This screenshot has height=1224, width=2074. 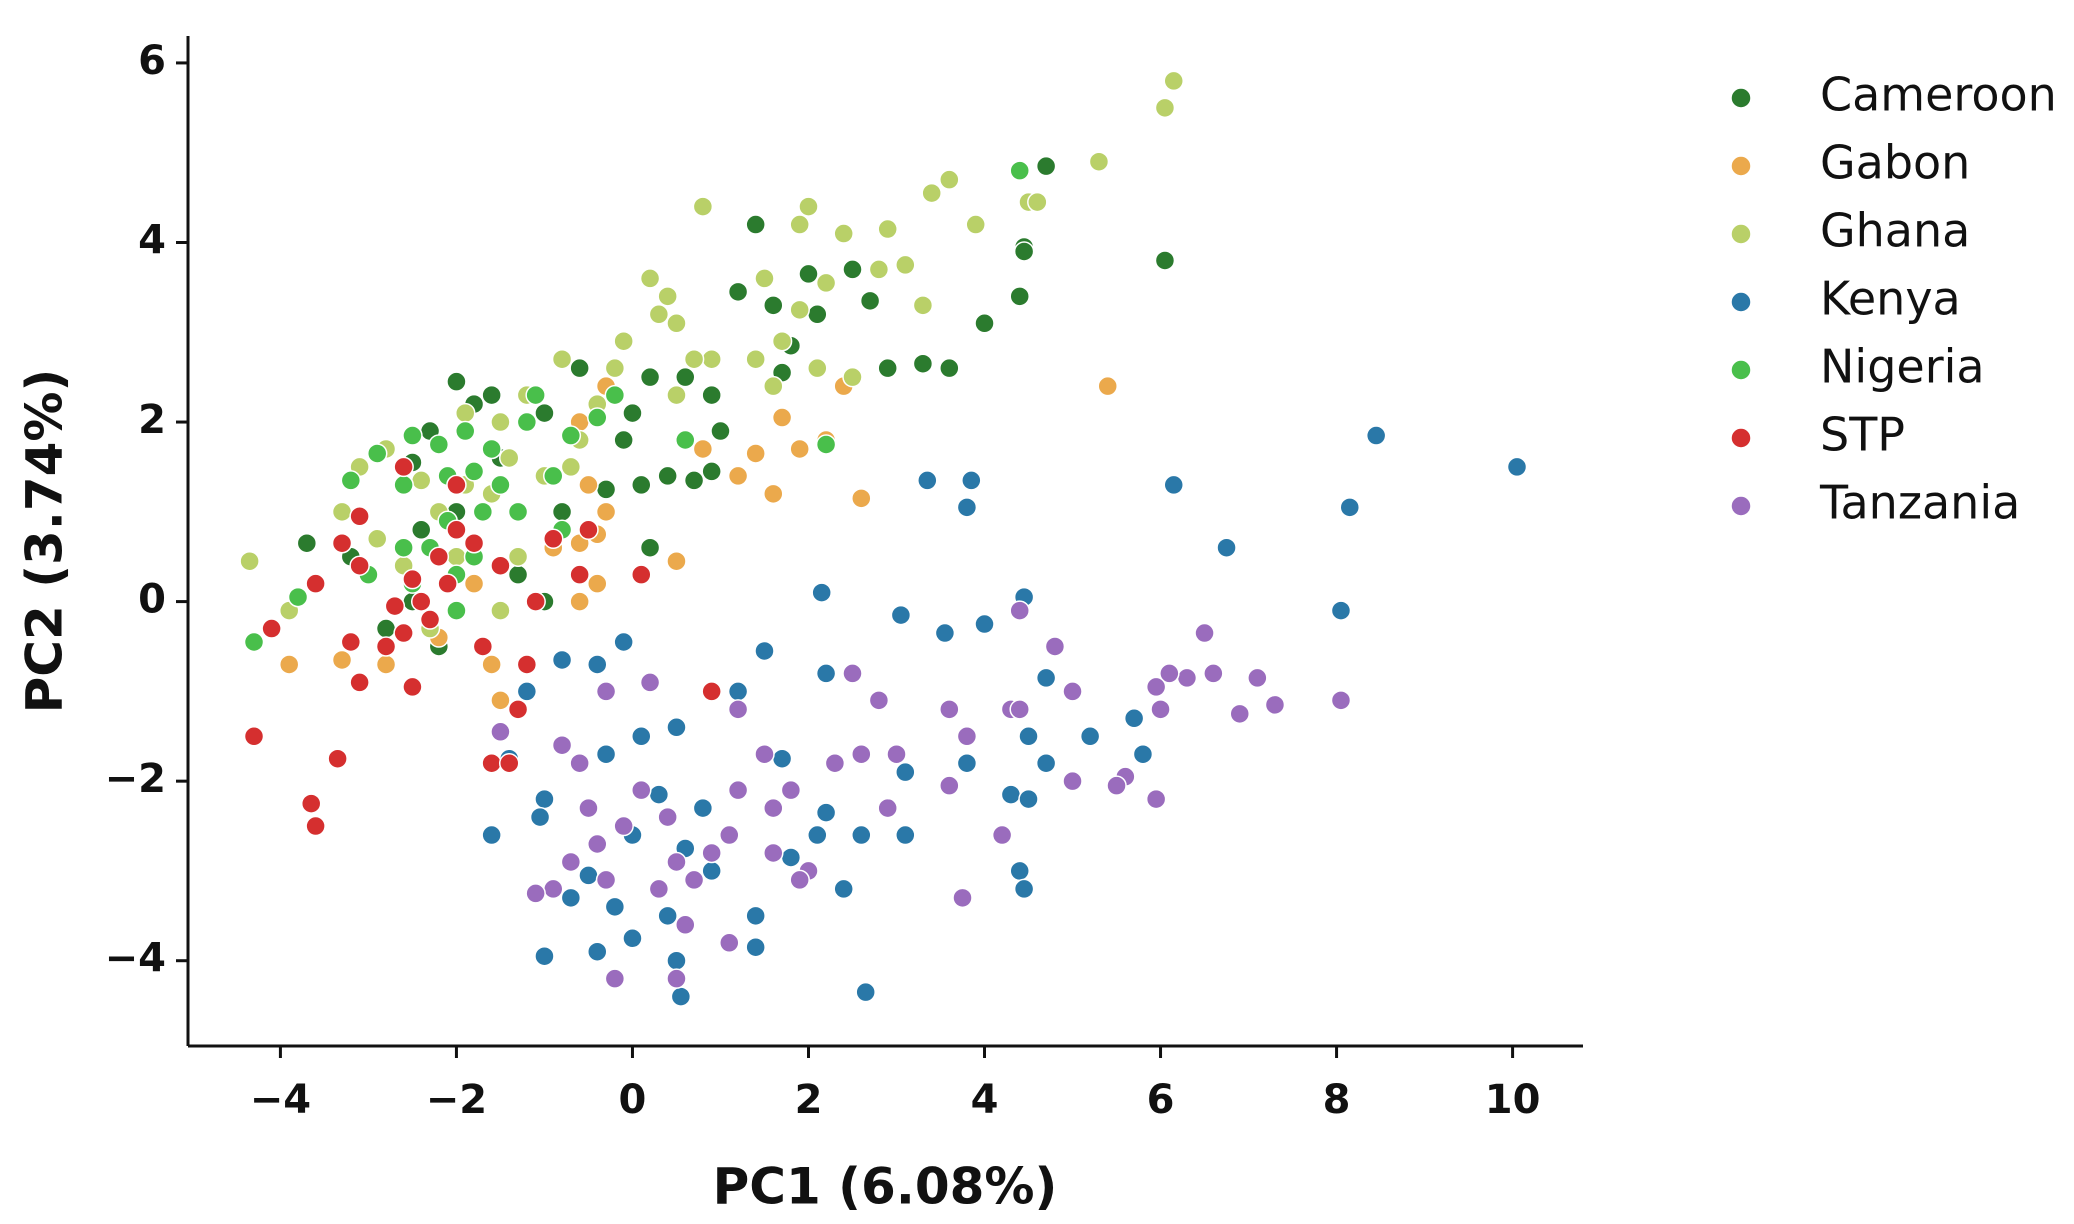 What do you see at coordinates (1337, 1100) in the screenshot?
I see `x-tick-label: 8` at bounding box center [1337, 1100].